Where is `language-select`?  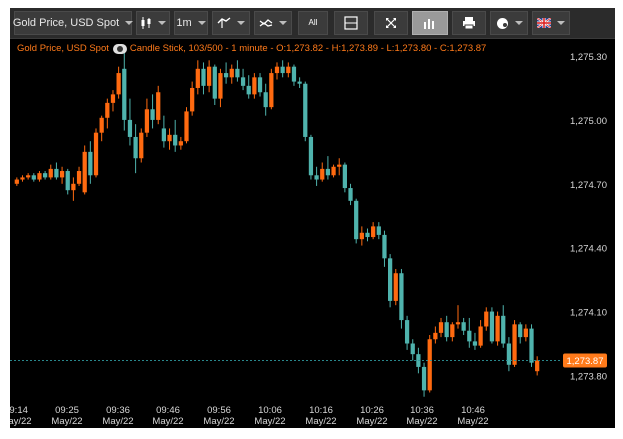
language-select is located at coordinates (551, 23).